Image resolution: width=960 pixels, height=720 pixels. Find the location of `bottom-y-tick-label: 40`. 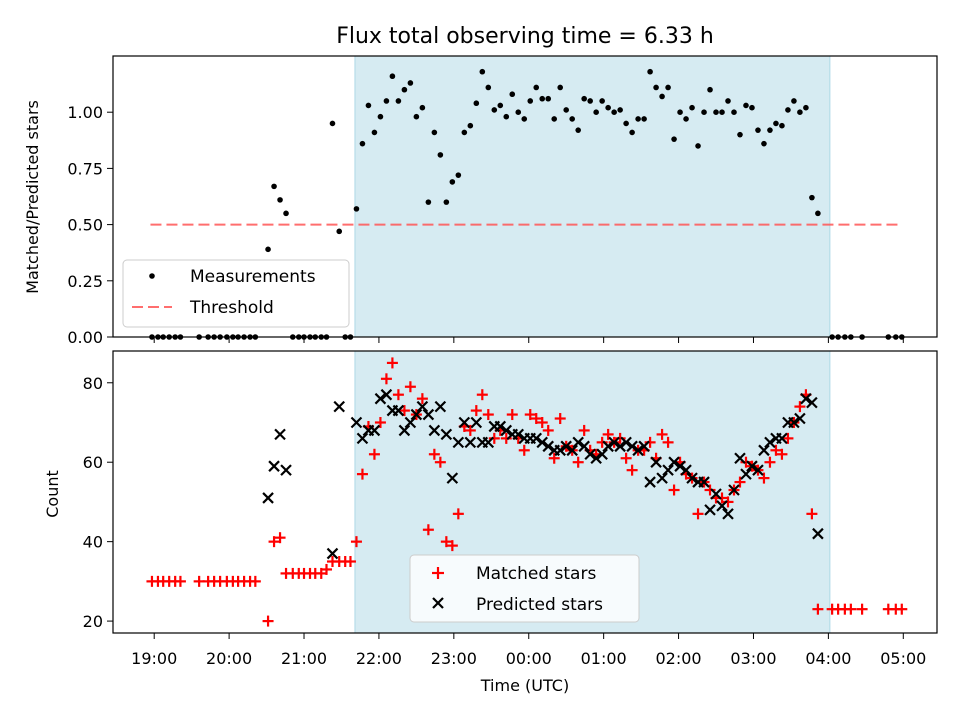

bottom-y-tick-label: 40 is located at coordinates (93, 542).